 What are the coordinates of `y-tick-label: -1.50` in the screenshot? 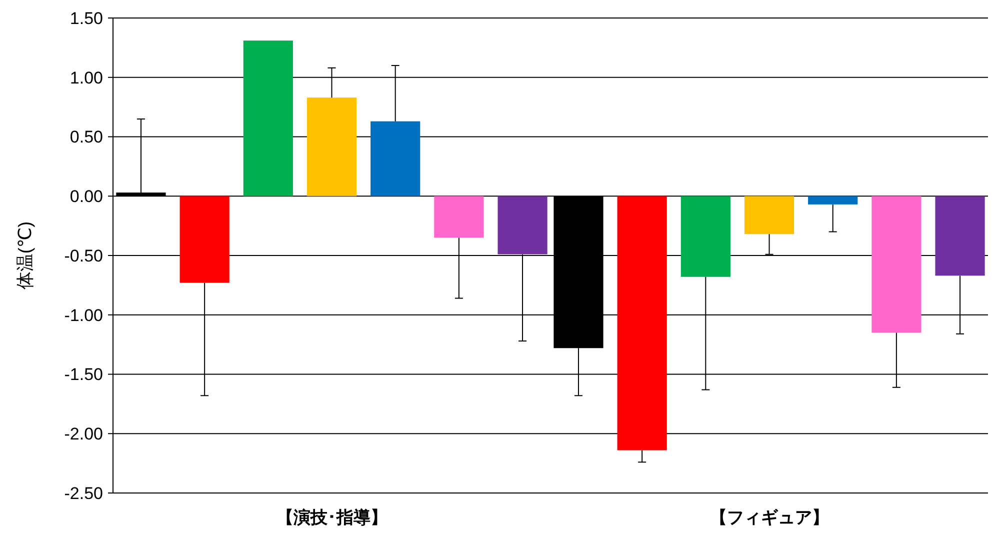 It's located at (83, 374).